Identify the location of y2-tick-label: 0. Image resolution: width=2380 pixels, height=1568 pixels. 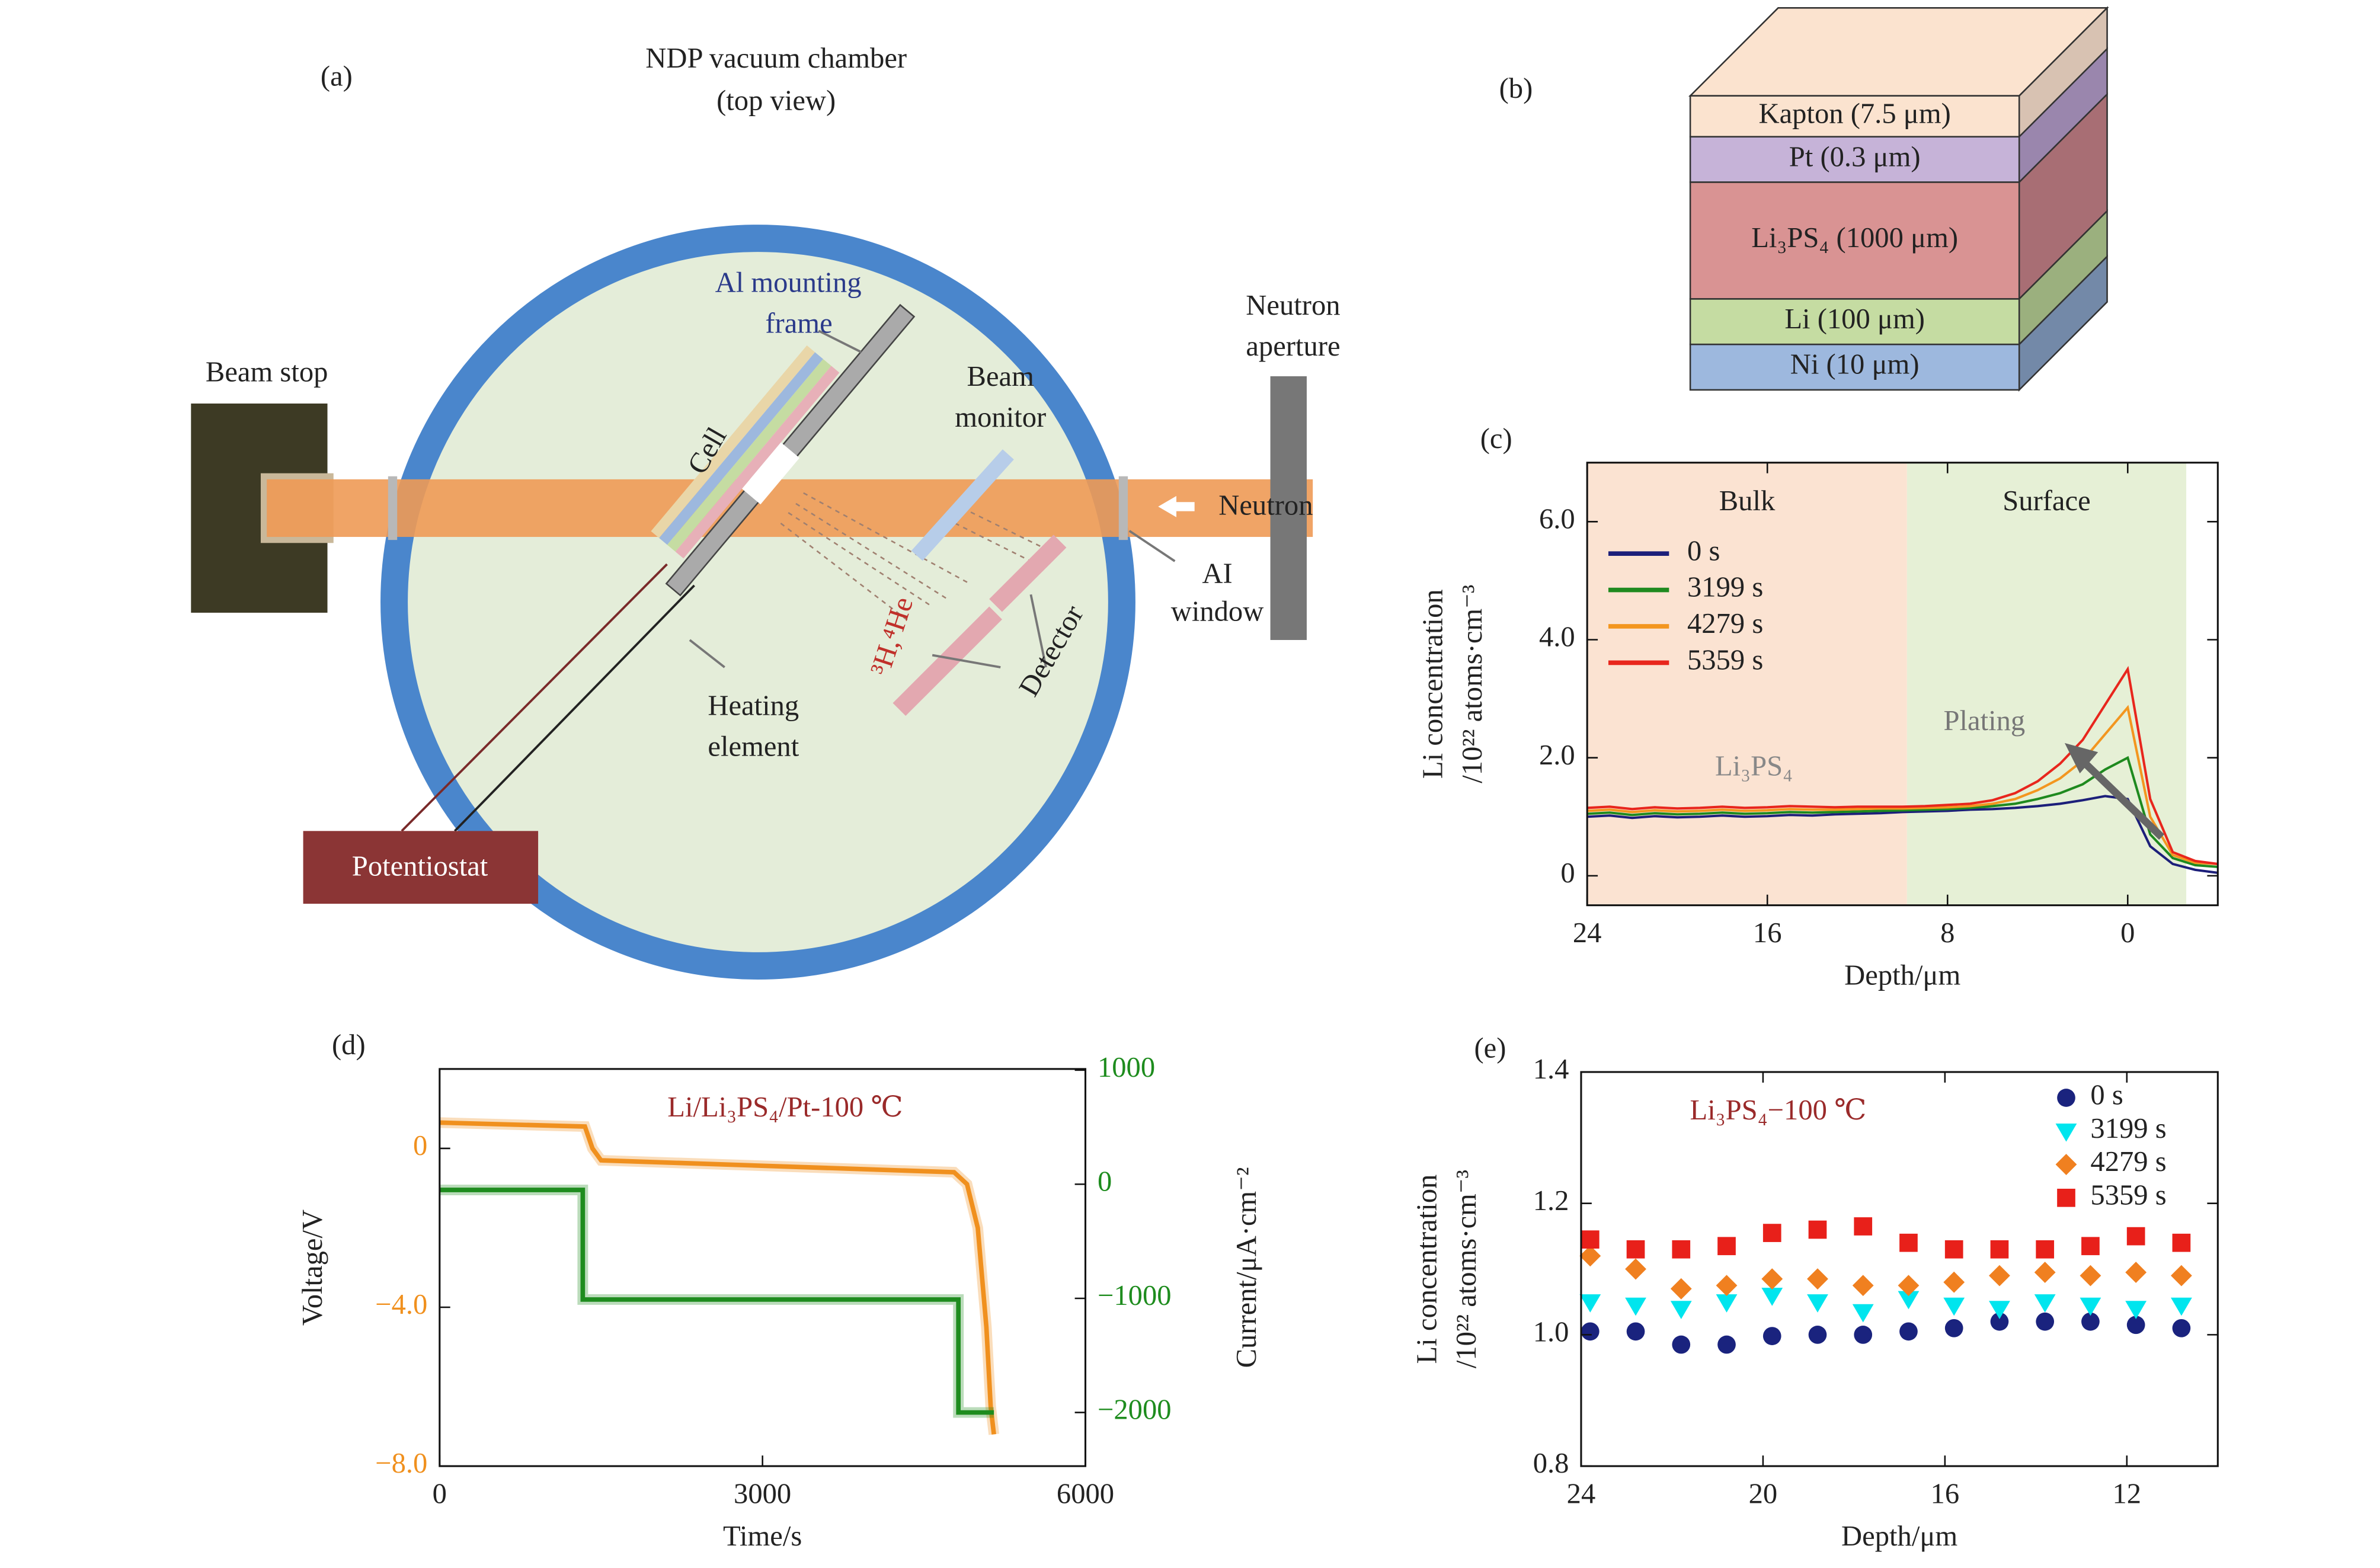
(1105, 1182).